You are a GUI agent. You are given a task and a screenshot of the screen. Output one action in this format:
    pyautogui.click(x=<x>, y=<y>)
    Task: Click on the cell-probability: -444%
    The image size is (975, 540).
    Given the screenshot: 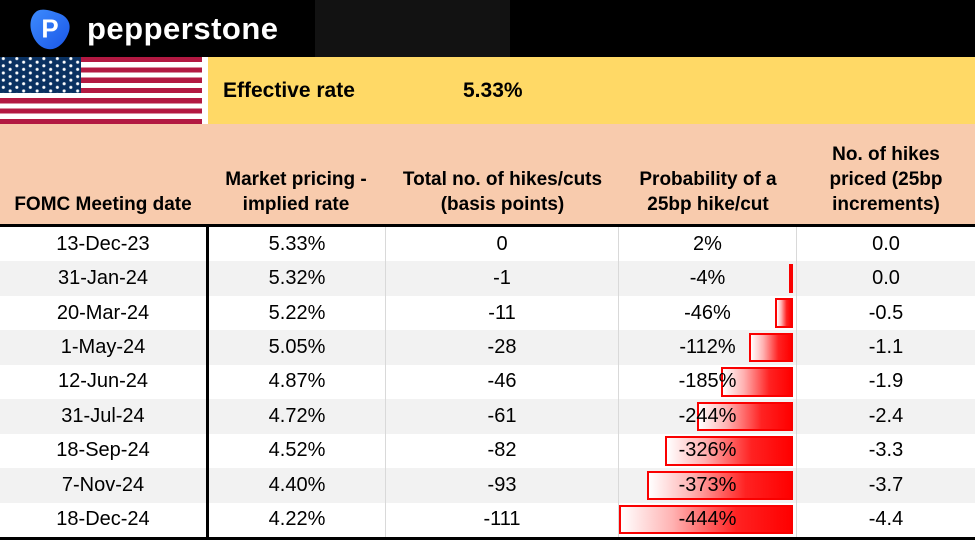 What is the action you would take?
    pyautogui.click(x=708, y=519)
    